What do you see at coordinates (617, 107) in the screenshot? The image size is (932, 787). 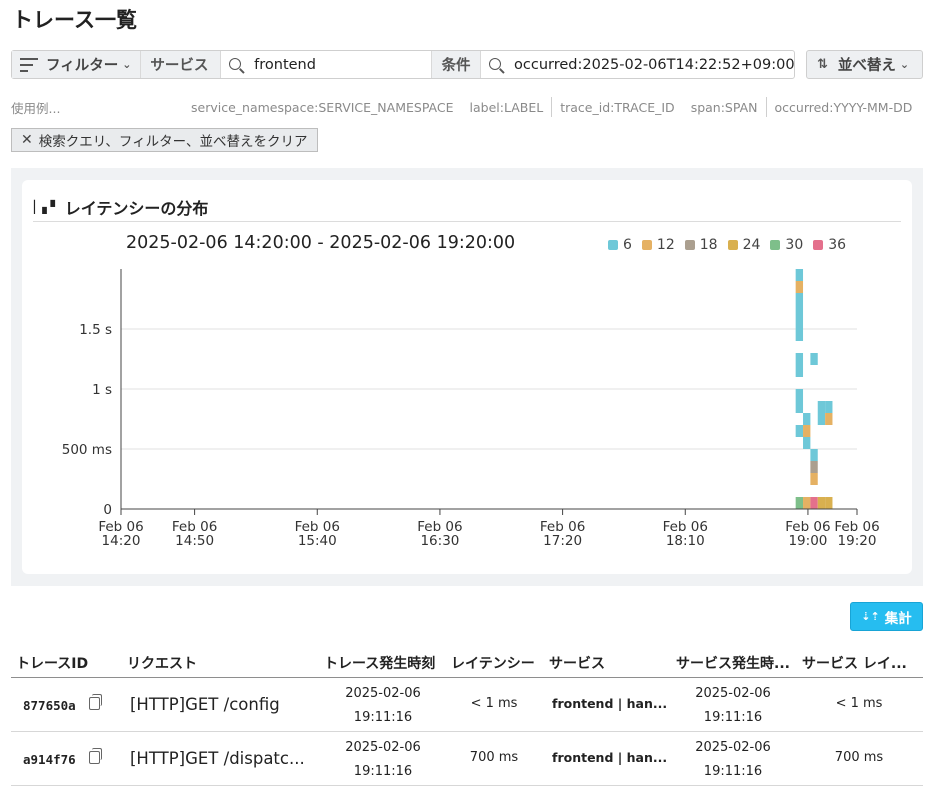 I see `example-item: trace_id:TRACE_ID` at bounding box center [617, 107].